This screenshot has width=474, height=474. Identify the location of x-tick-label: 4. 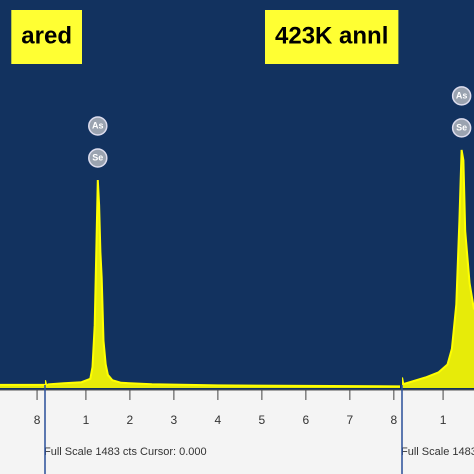
(218, 420).